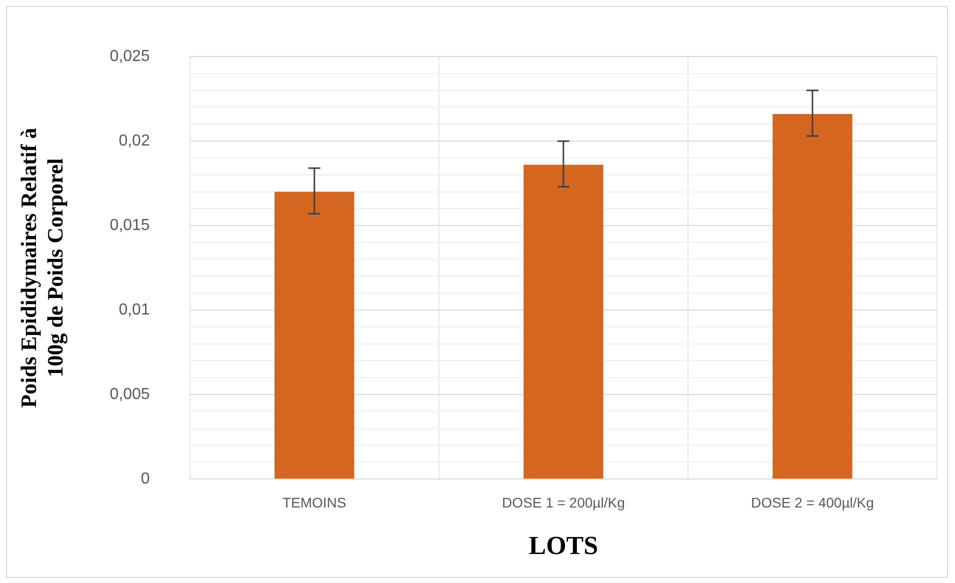  Describe the element at coordinates (130, 225) in the screenshot. I see `y-tick-label: 0,015` at that location.